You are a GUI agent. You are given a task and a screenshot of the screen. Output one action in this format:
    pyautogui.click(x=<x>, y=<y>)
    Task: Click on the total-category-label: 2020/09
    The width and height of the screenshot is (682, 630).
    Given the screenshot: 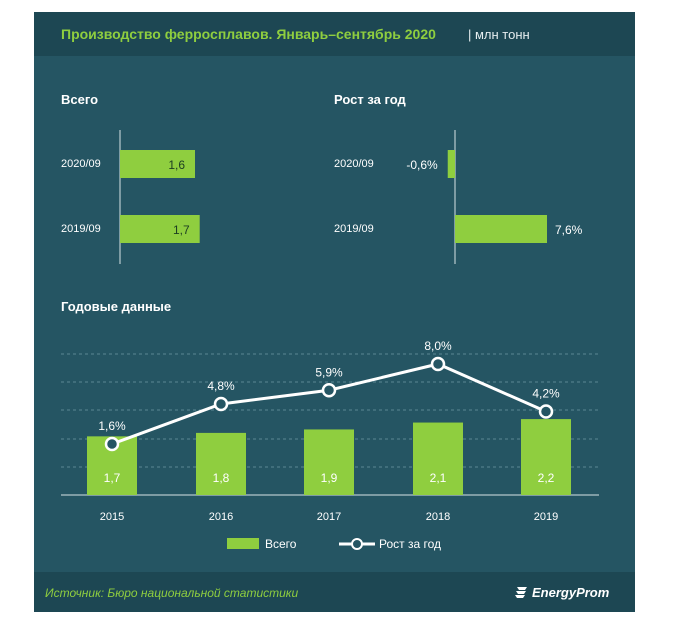 What is the action you would take?
    pyautogui.click(x=81, y=164)
    